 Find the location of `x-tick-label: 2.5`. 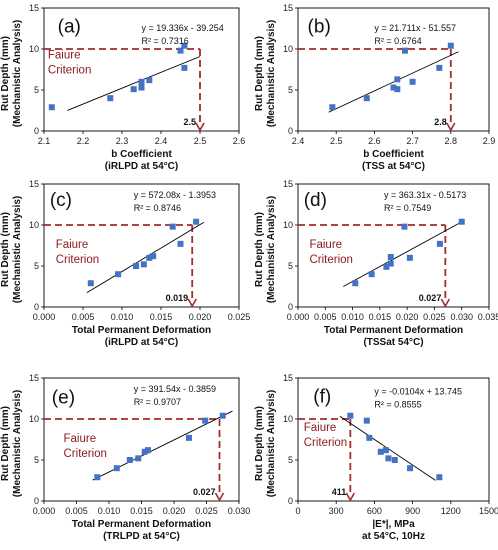

x-tick-label: 2.5 is located at coordinates (336, 141).